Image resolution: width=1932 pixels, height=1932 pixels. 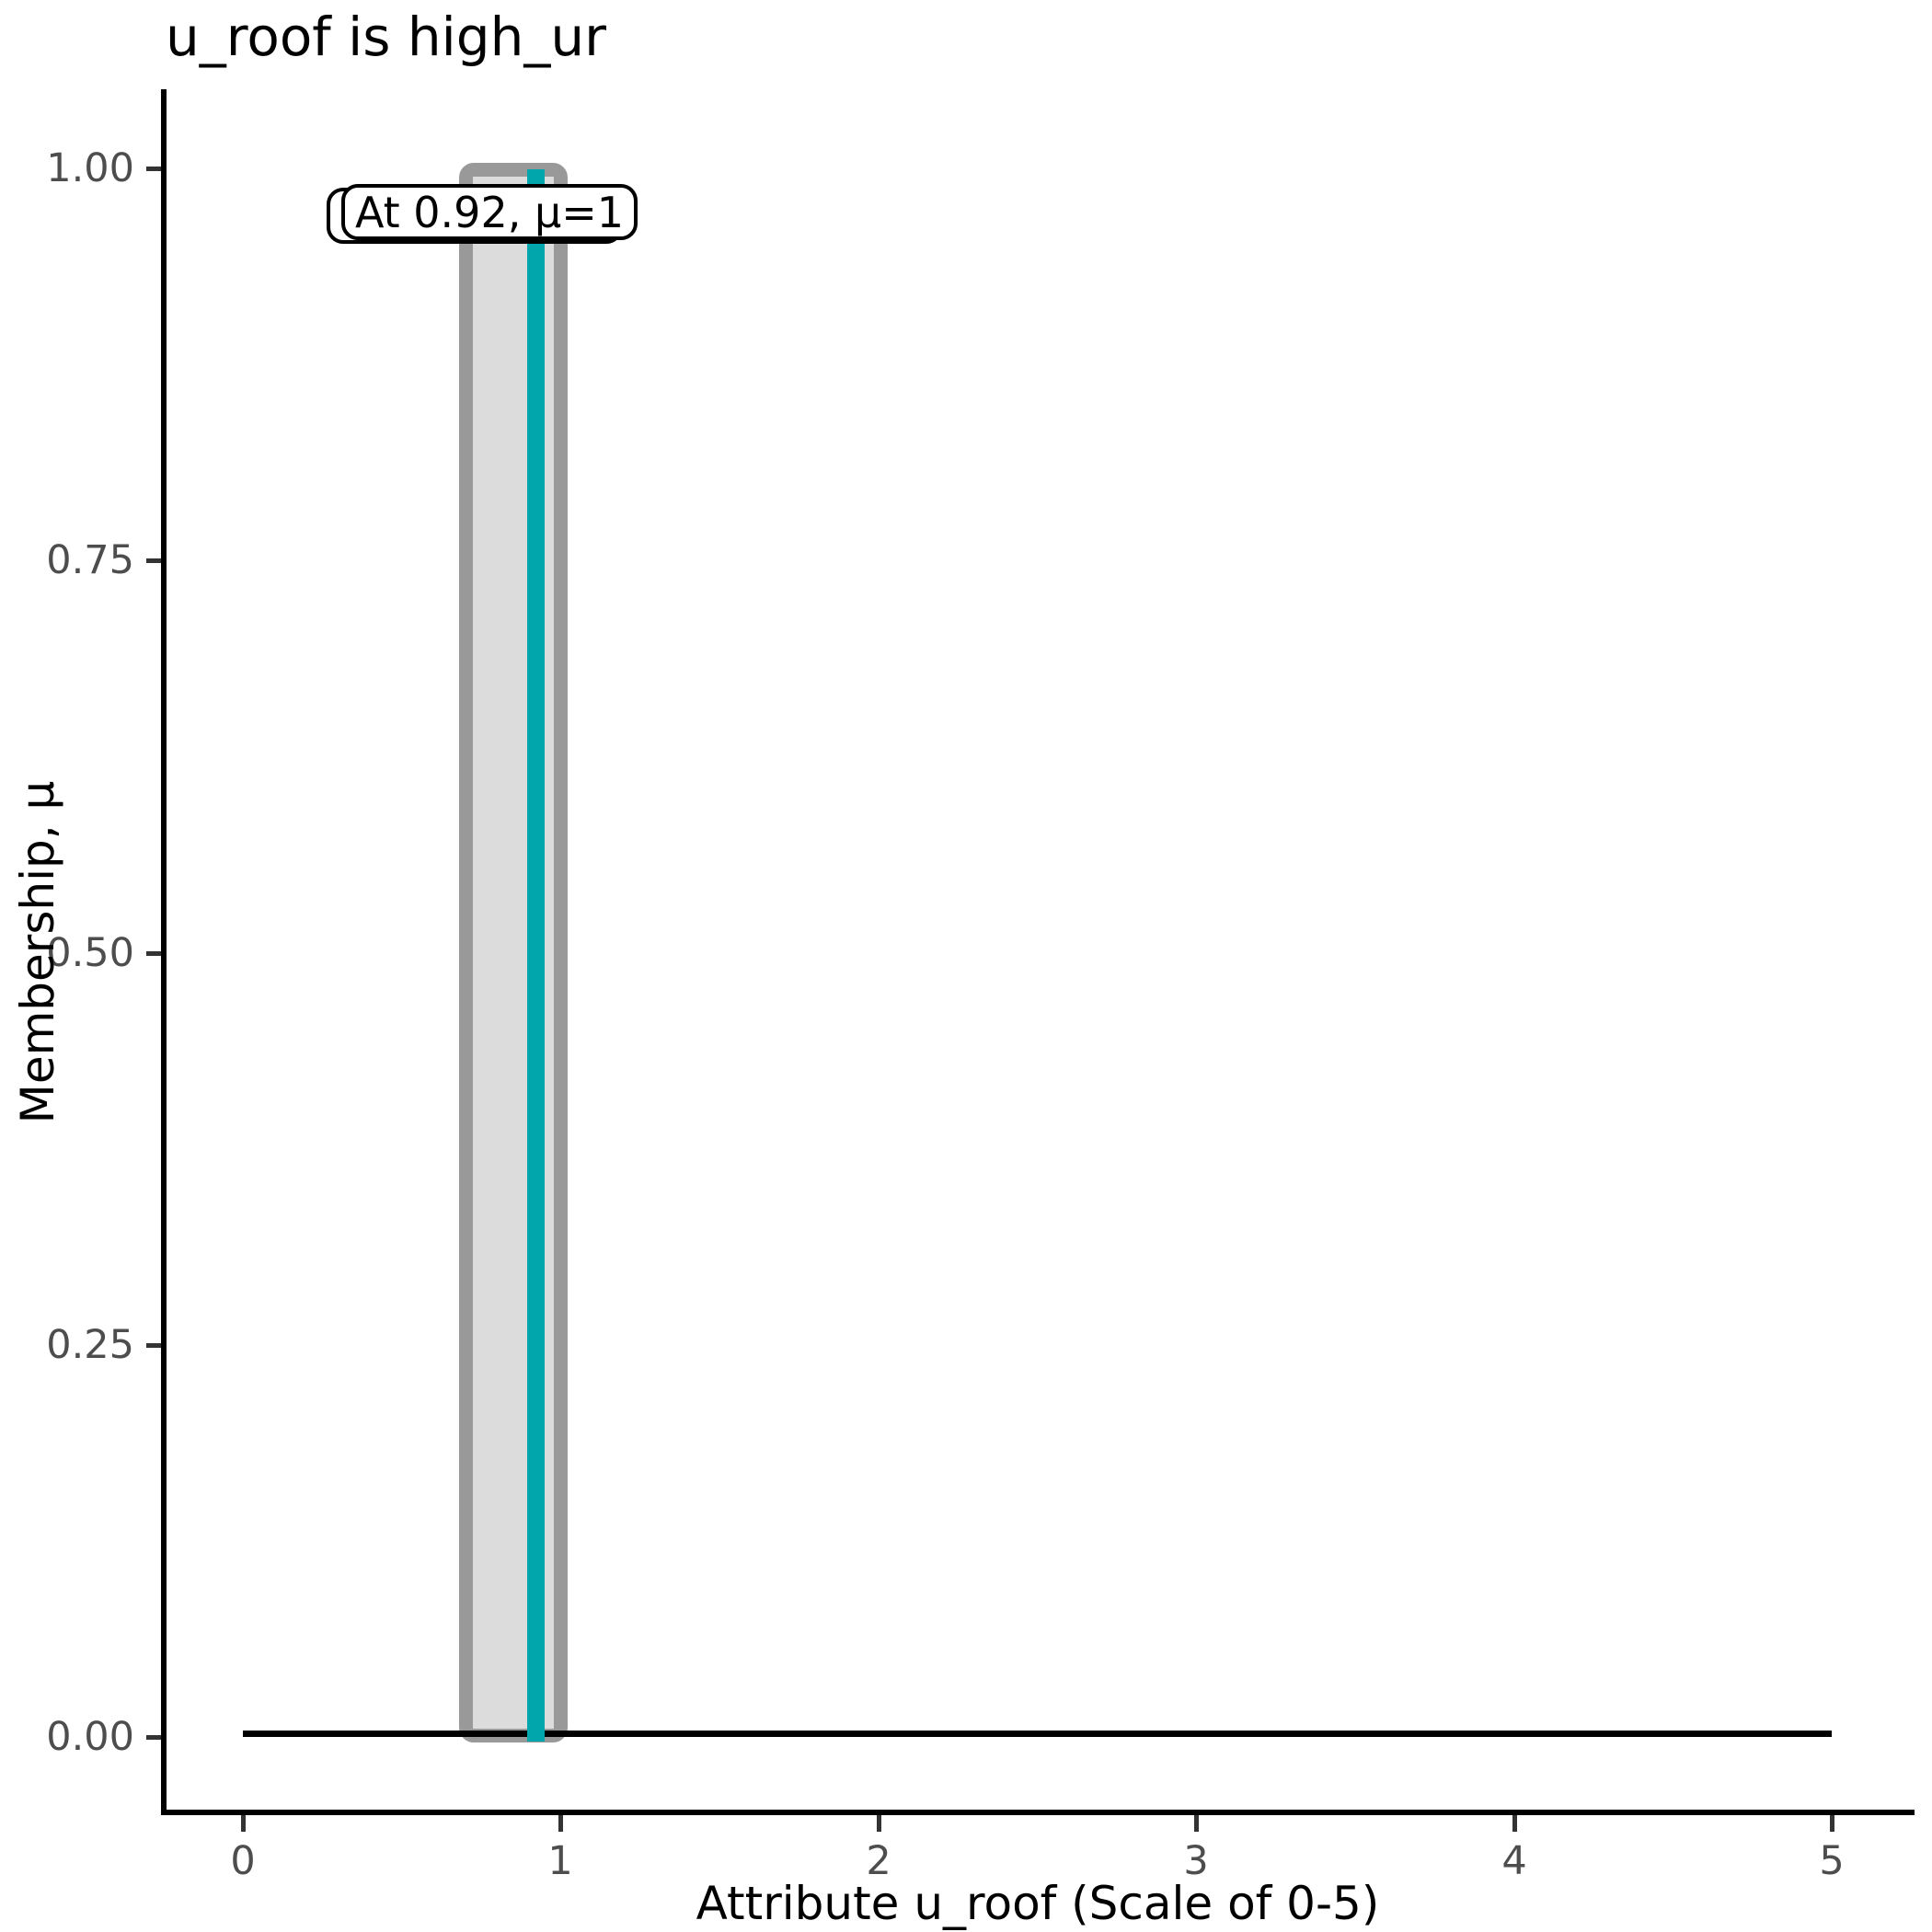 I want to click on x-tick-label: 0, so click(x=243, y=1861).